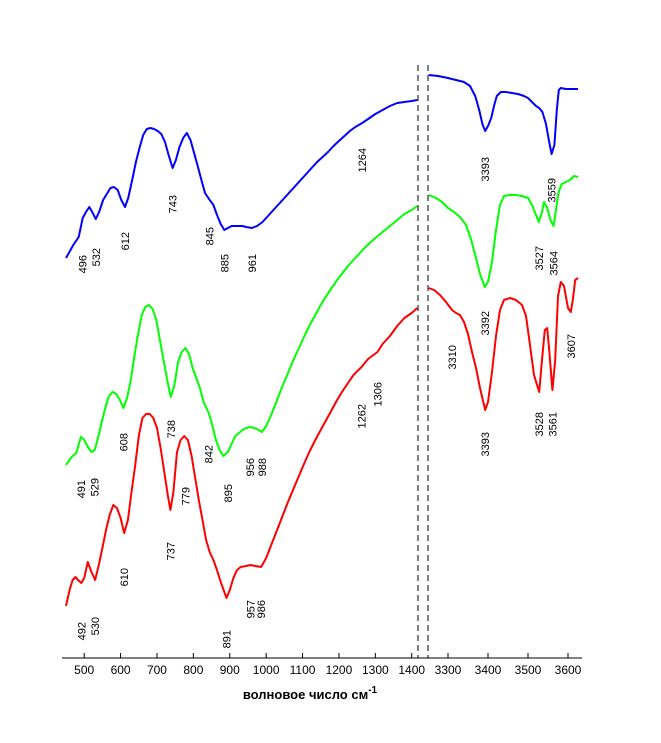 This screenshot has height=743, width=661. What do you see at coordinates (411, 670) in the screenshot?
I see `x-tick-label: 1400` at bounding box center [411, 670].